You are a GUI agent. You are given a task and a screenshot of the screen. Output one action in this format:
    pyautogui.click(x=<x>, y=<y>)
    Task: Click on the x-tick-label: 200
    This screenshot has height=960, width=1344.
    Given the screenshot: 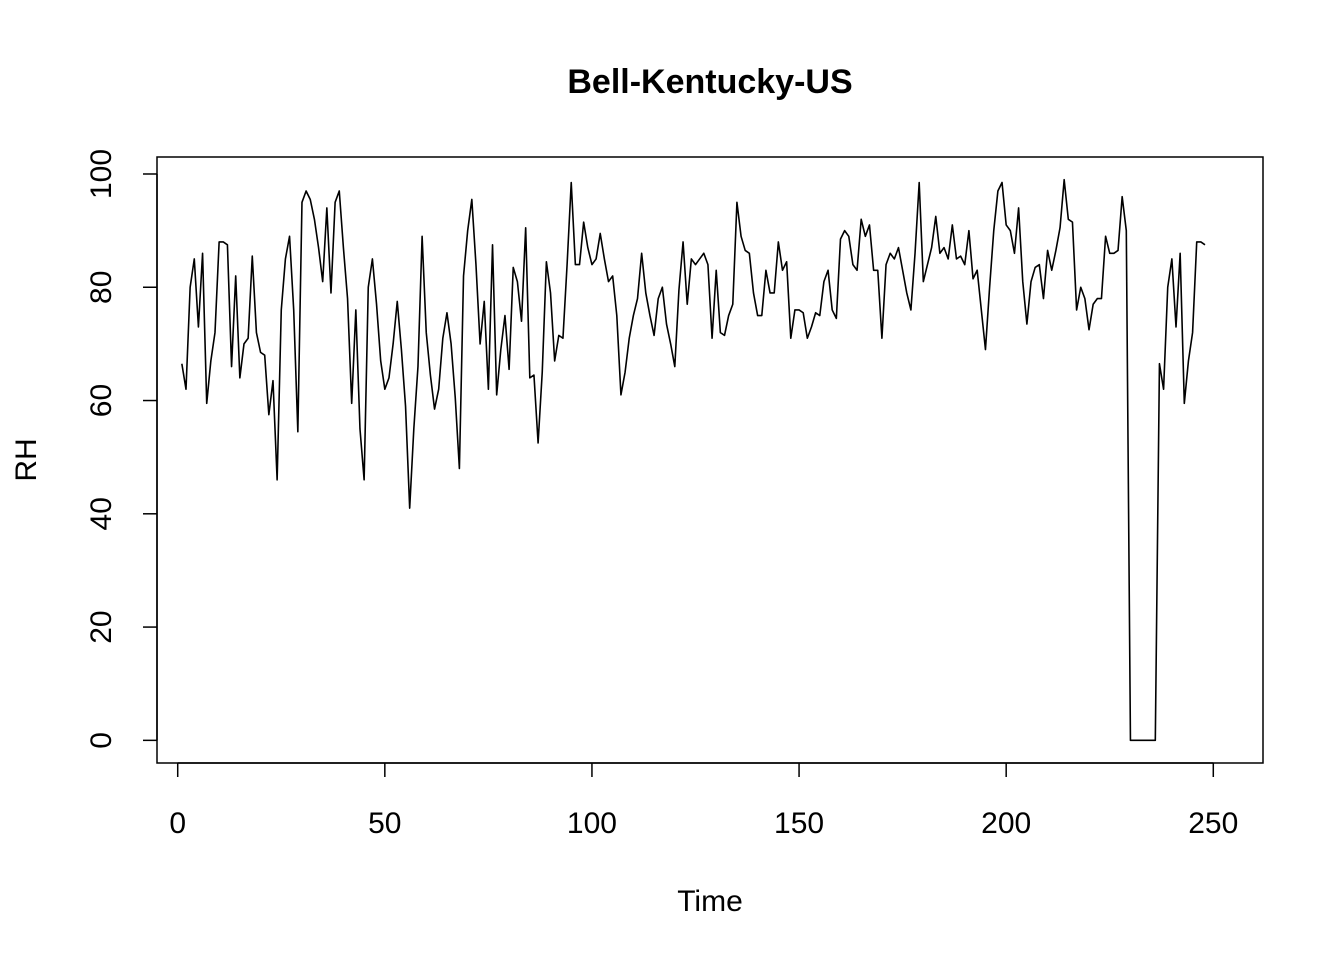 What is the action you would take?
    pyautogui.click(x=1006, y=823)
    